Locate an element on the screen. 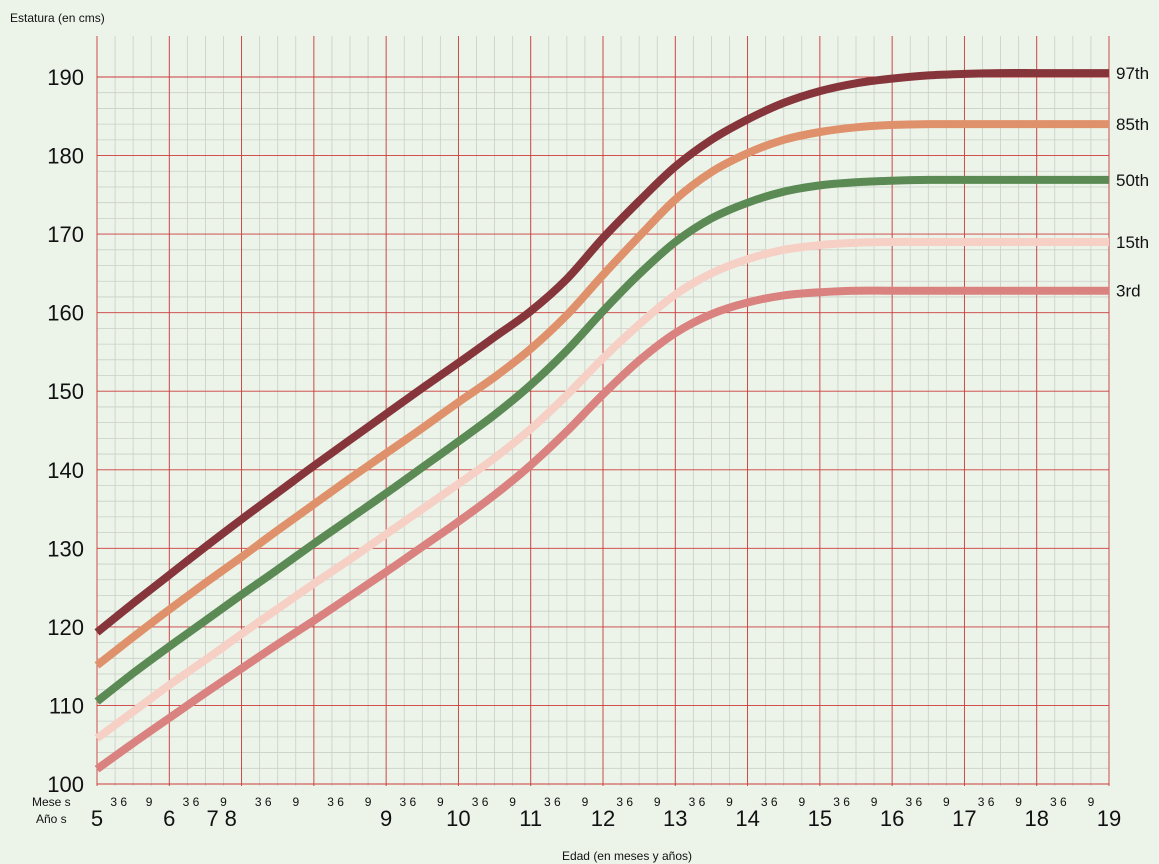 The image size is (1159, 864). year-tick-label: 19 is located at coordinates (1109, 818).